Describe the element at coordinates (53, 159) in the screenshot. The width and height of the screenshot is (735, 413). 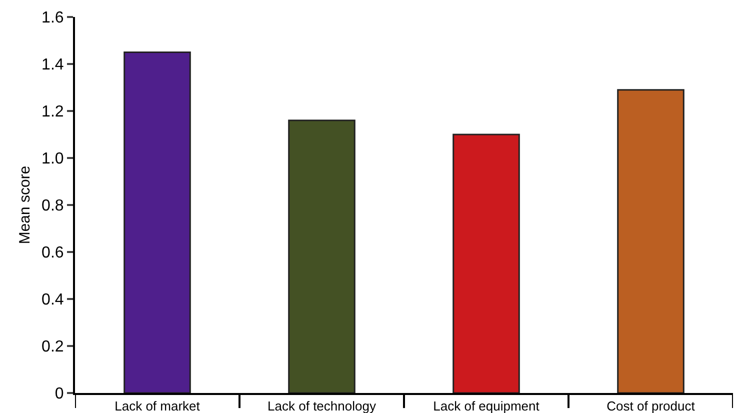
I see `y-tick-label: 1.0` at that location.